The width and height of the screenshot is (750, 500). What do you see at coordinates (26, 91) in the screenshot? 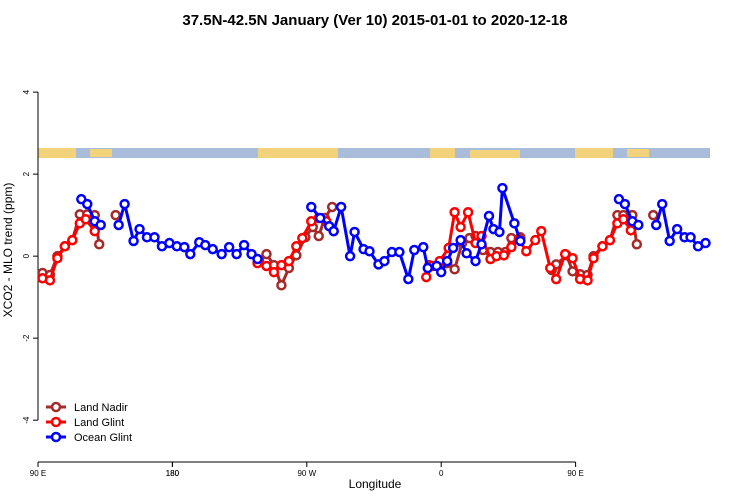
I see `y-tick-label: 4` at bounding box center [26, 91].